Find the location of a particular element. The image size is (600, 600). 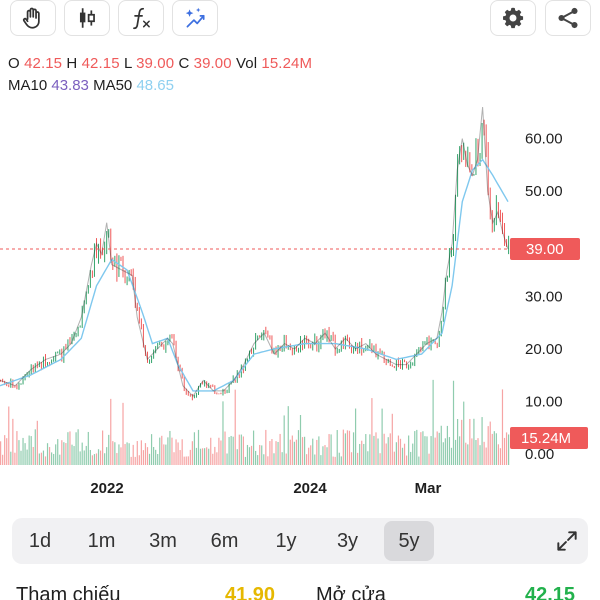

magic-draw-button is located at coordinates (195, 18).